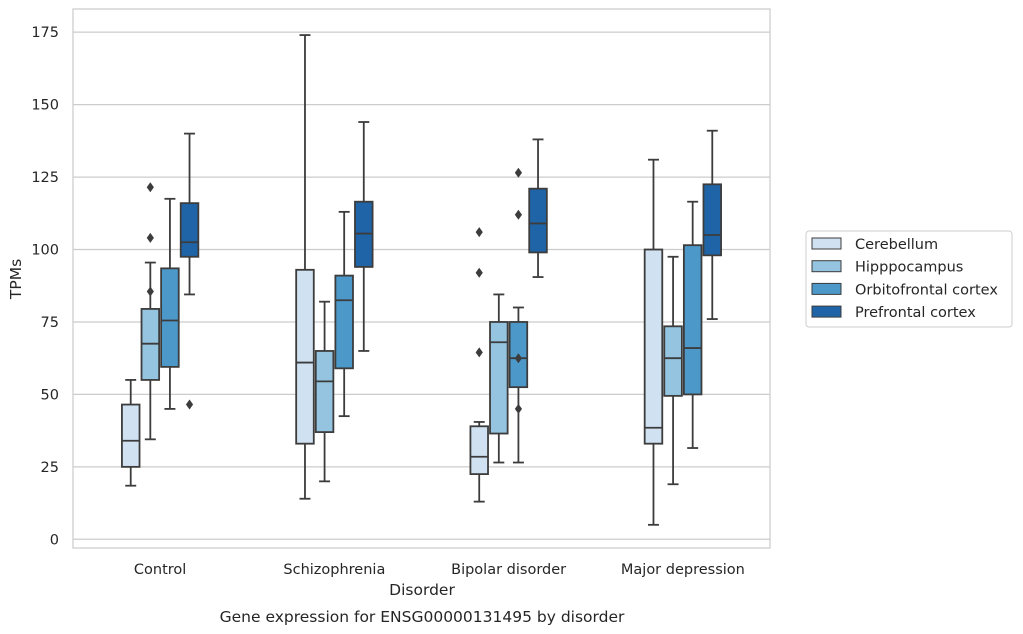 The width and height of the screenshot is (1023, 634). I want to click on legend-label: Prefrontal cortex, so click(915, 313).